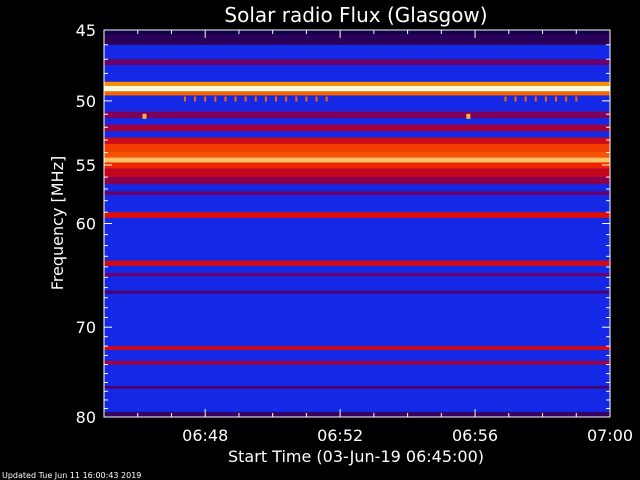 The height and width of the screenshot is (480, 640). I want to click on x-axis-label: Start Time (03-Jun-19 06:45:00), so click(356, 456).